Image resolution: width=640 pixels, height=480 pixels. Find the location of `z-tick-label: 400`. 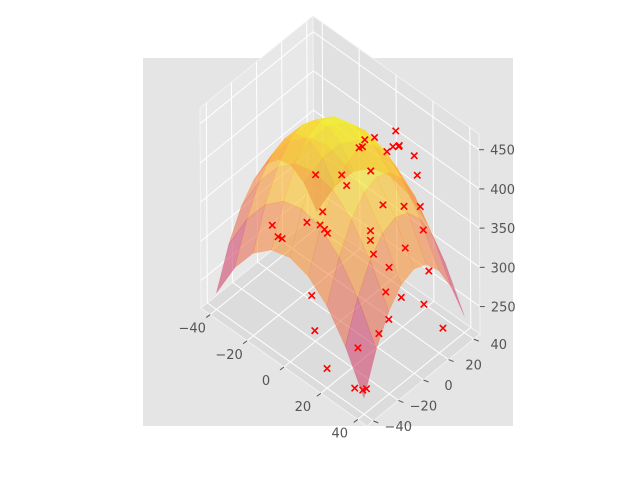

z-tick-label: 400 is located at coordinates (502, 190).